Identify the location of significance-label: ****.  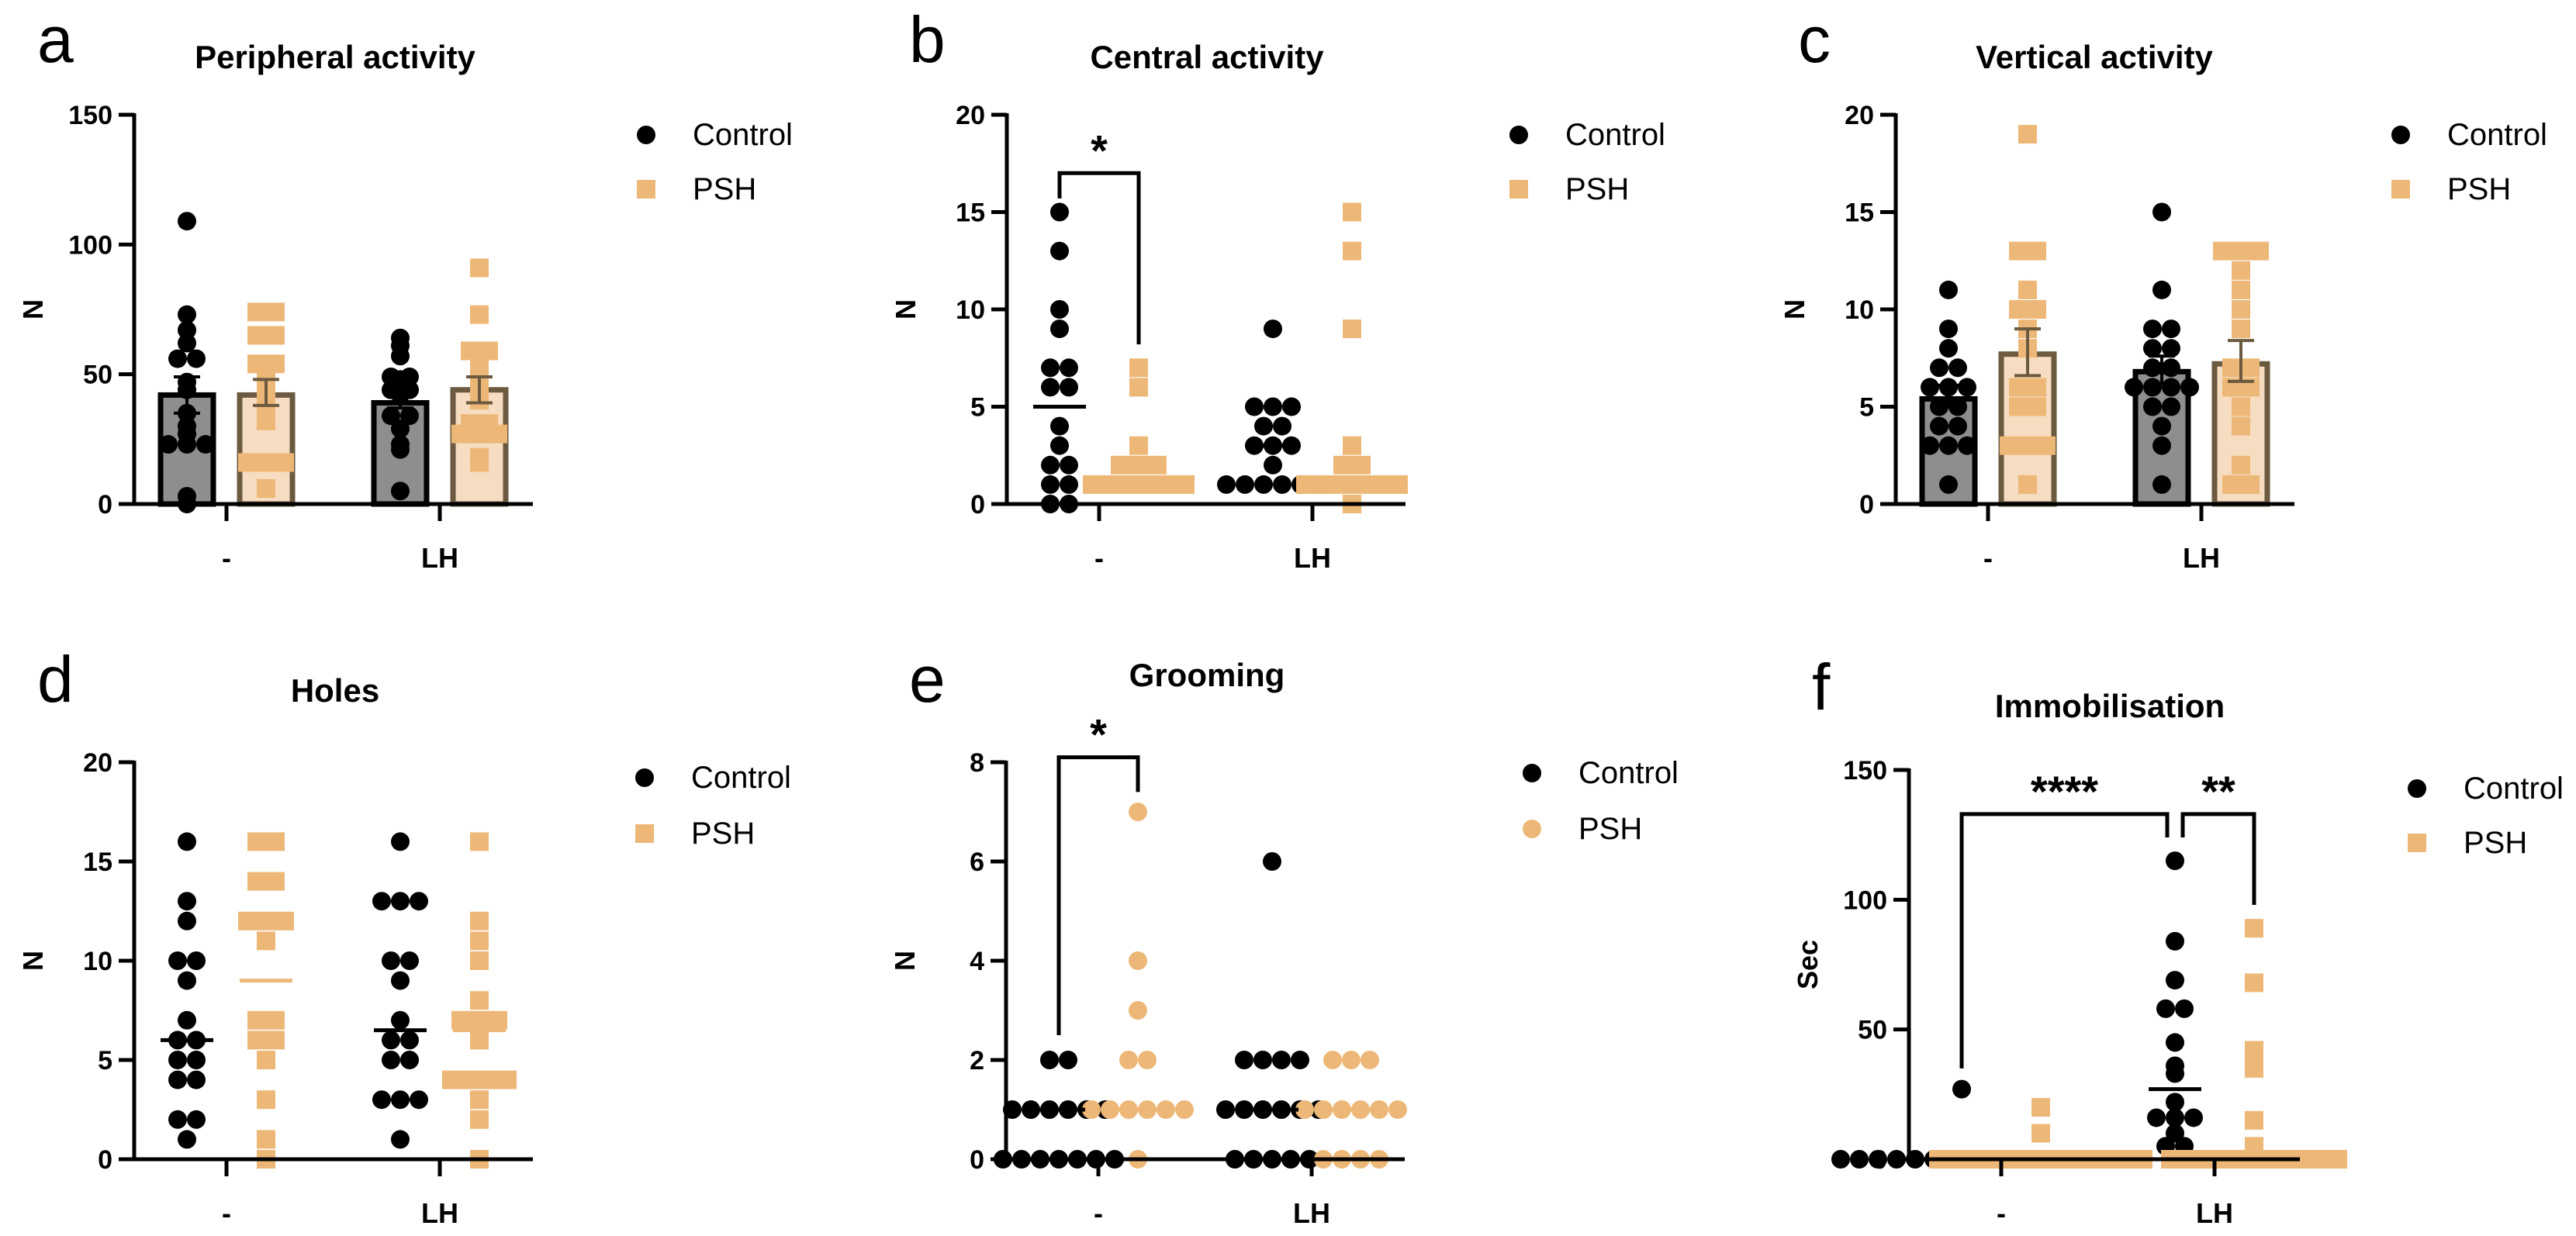
(2064, 791).